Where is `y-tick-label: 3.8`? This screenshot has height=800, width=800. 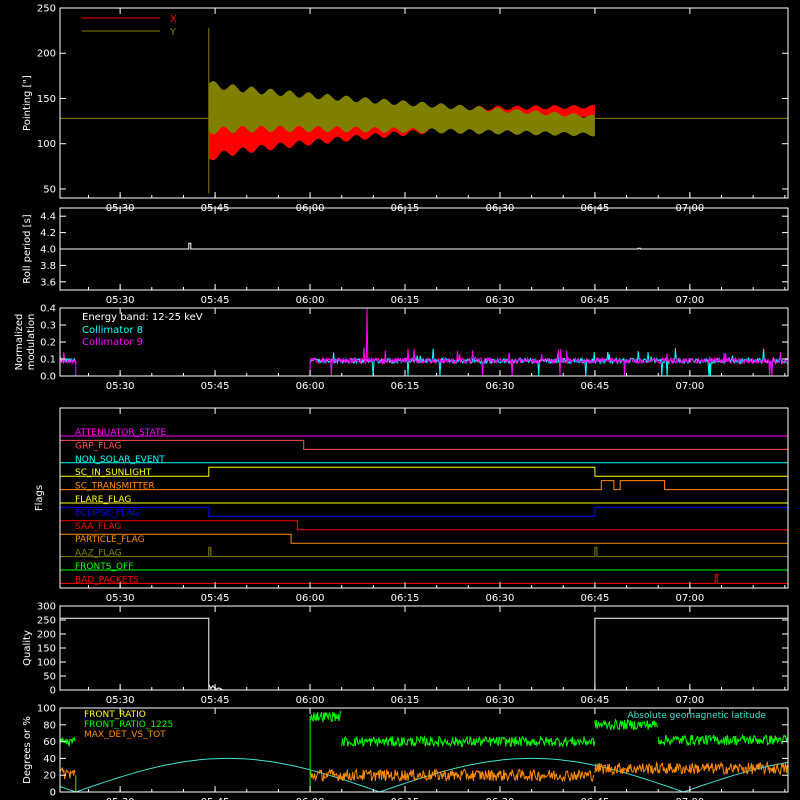 y-tick-label: 3.8 is located at coordinates (48, 266).